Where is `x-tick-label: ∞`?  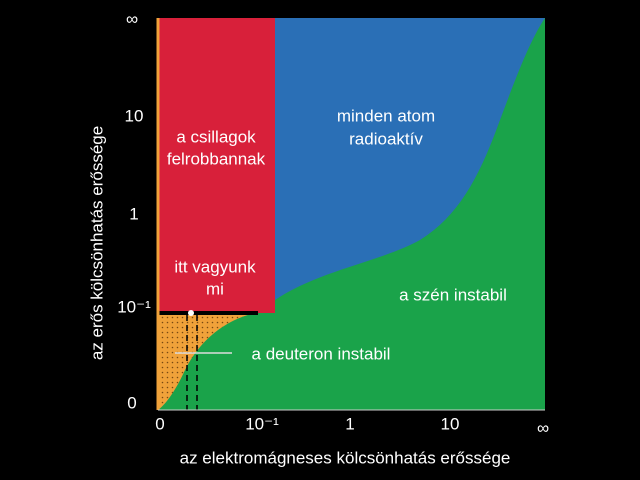 x-tick-label: ∞ is located at coordinates (543, 427).